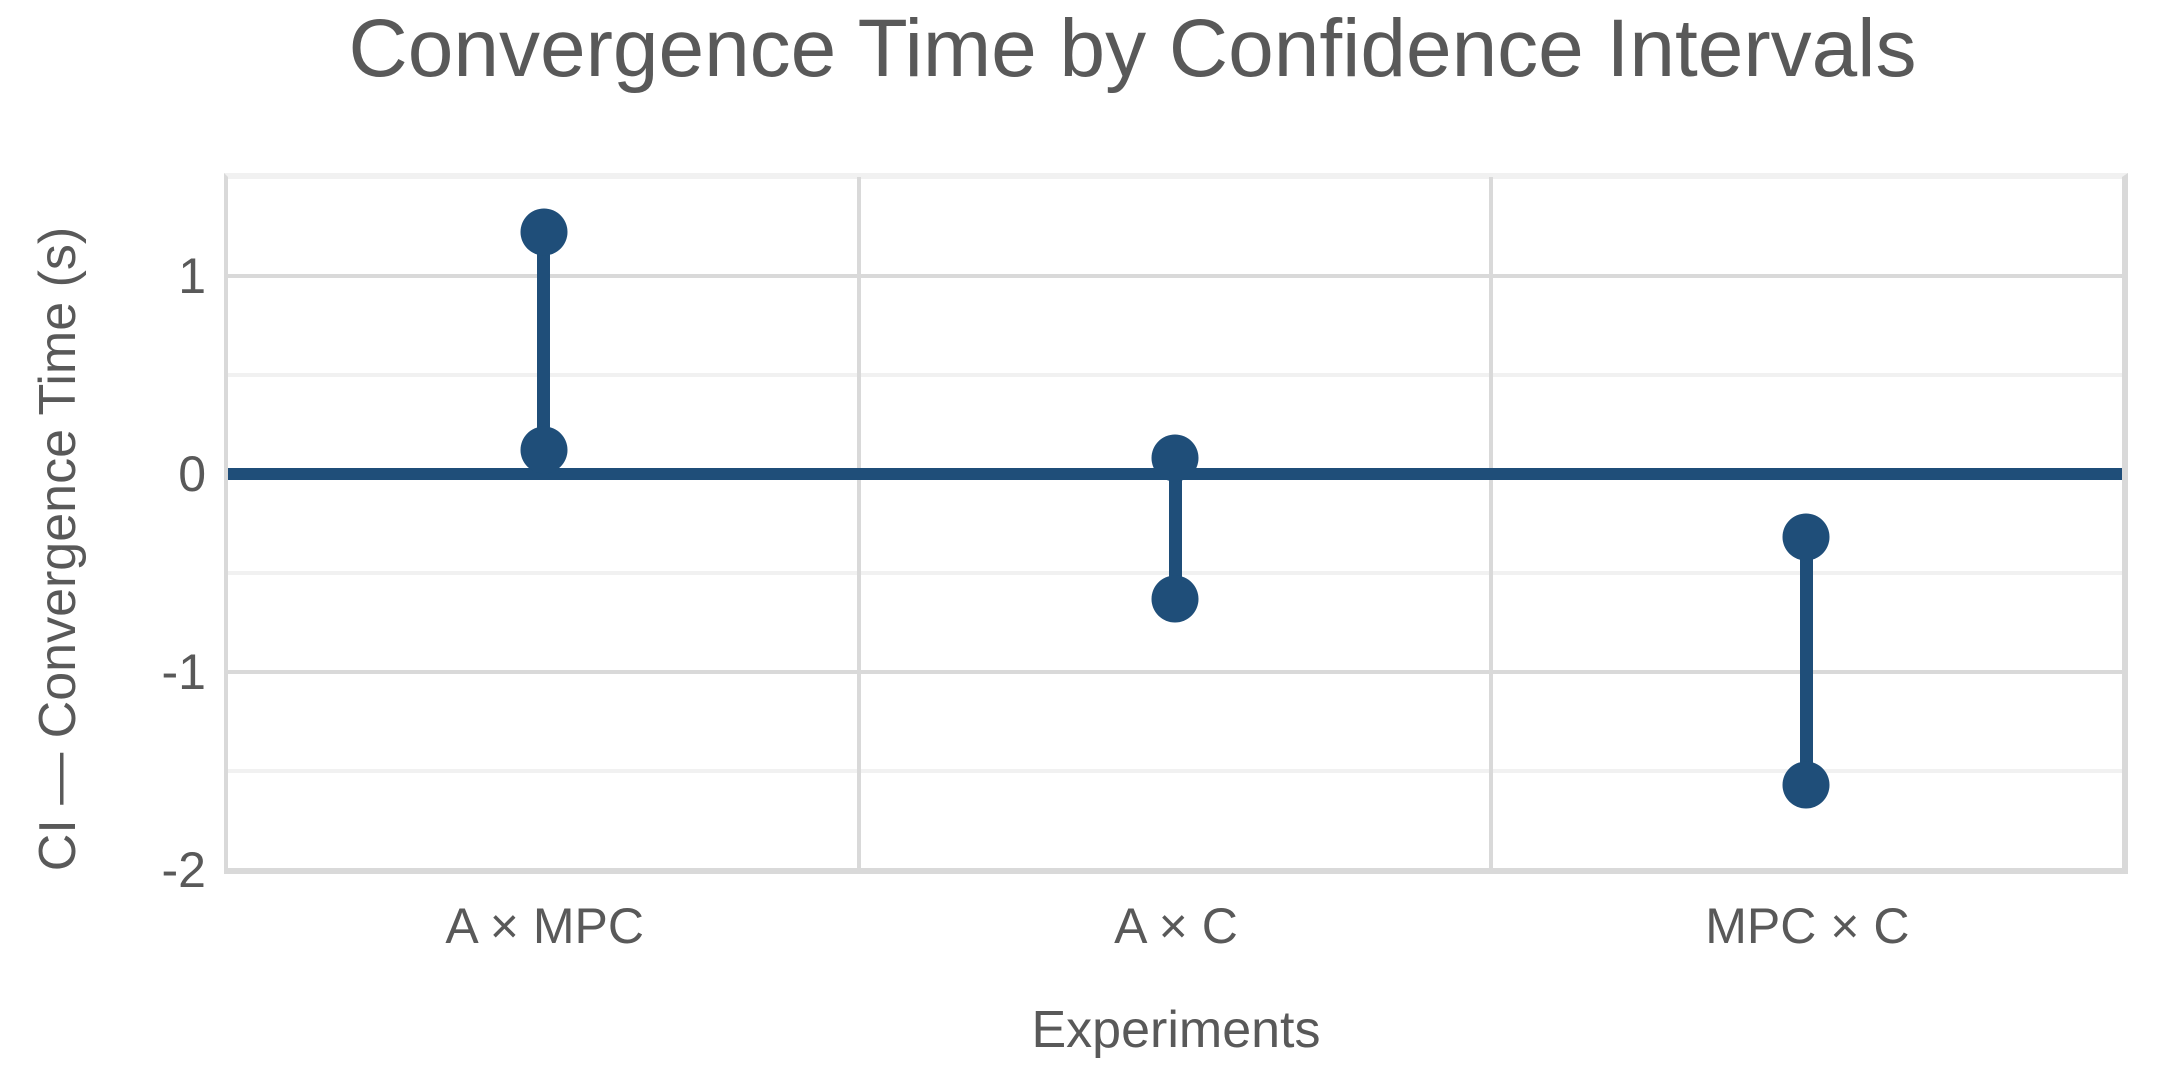 The image size is (2167, 1092). Describe the element at coordinates (183, 870) in the screenshot. I see `y-tick-label: -2` at that location.